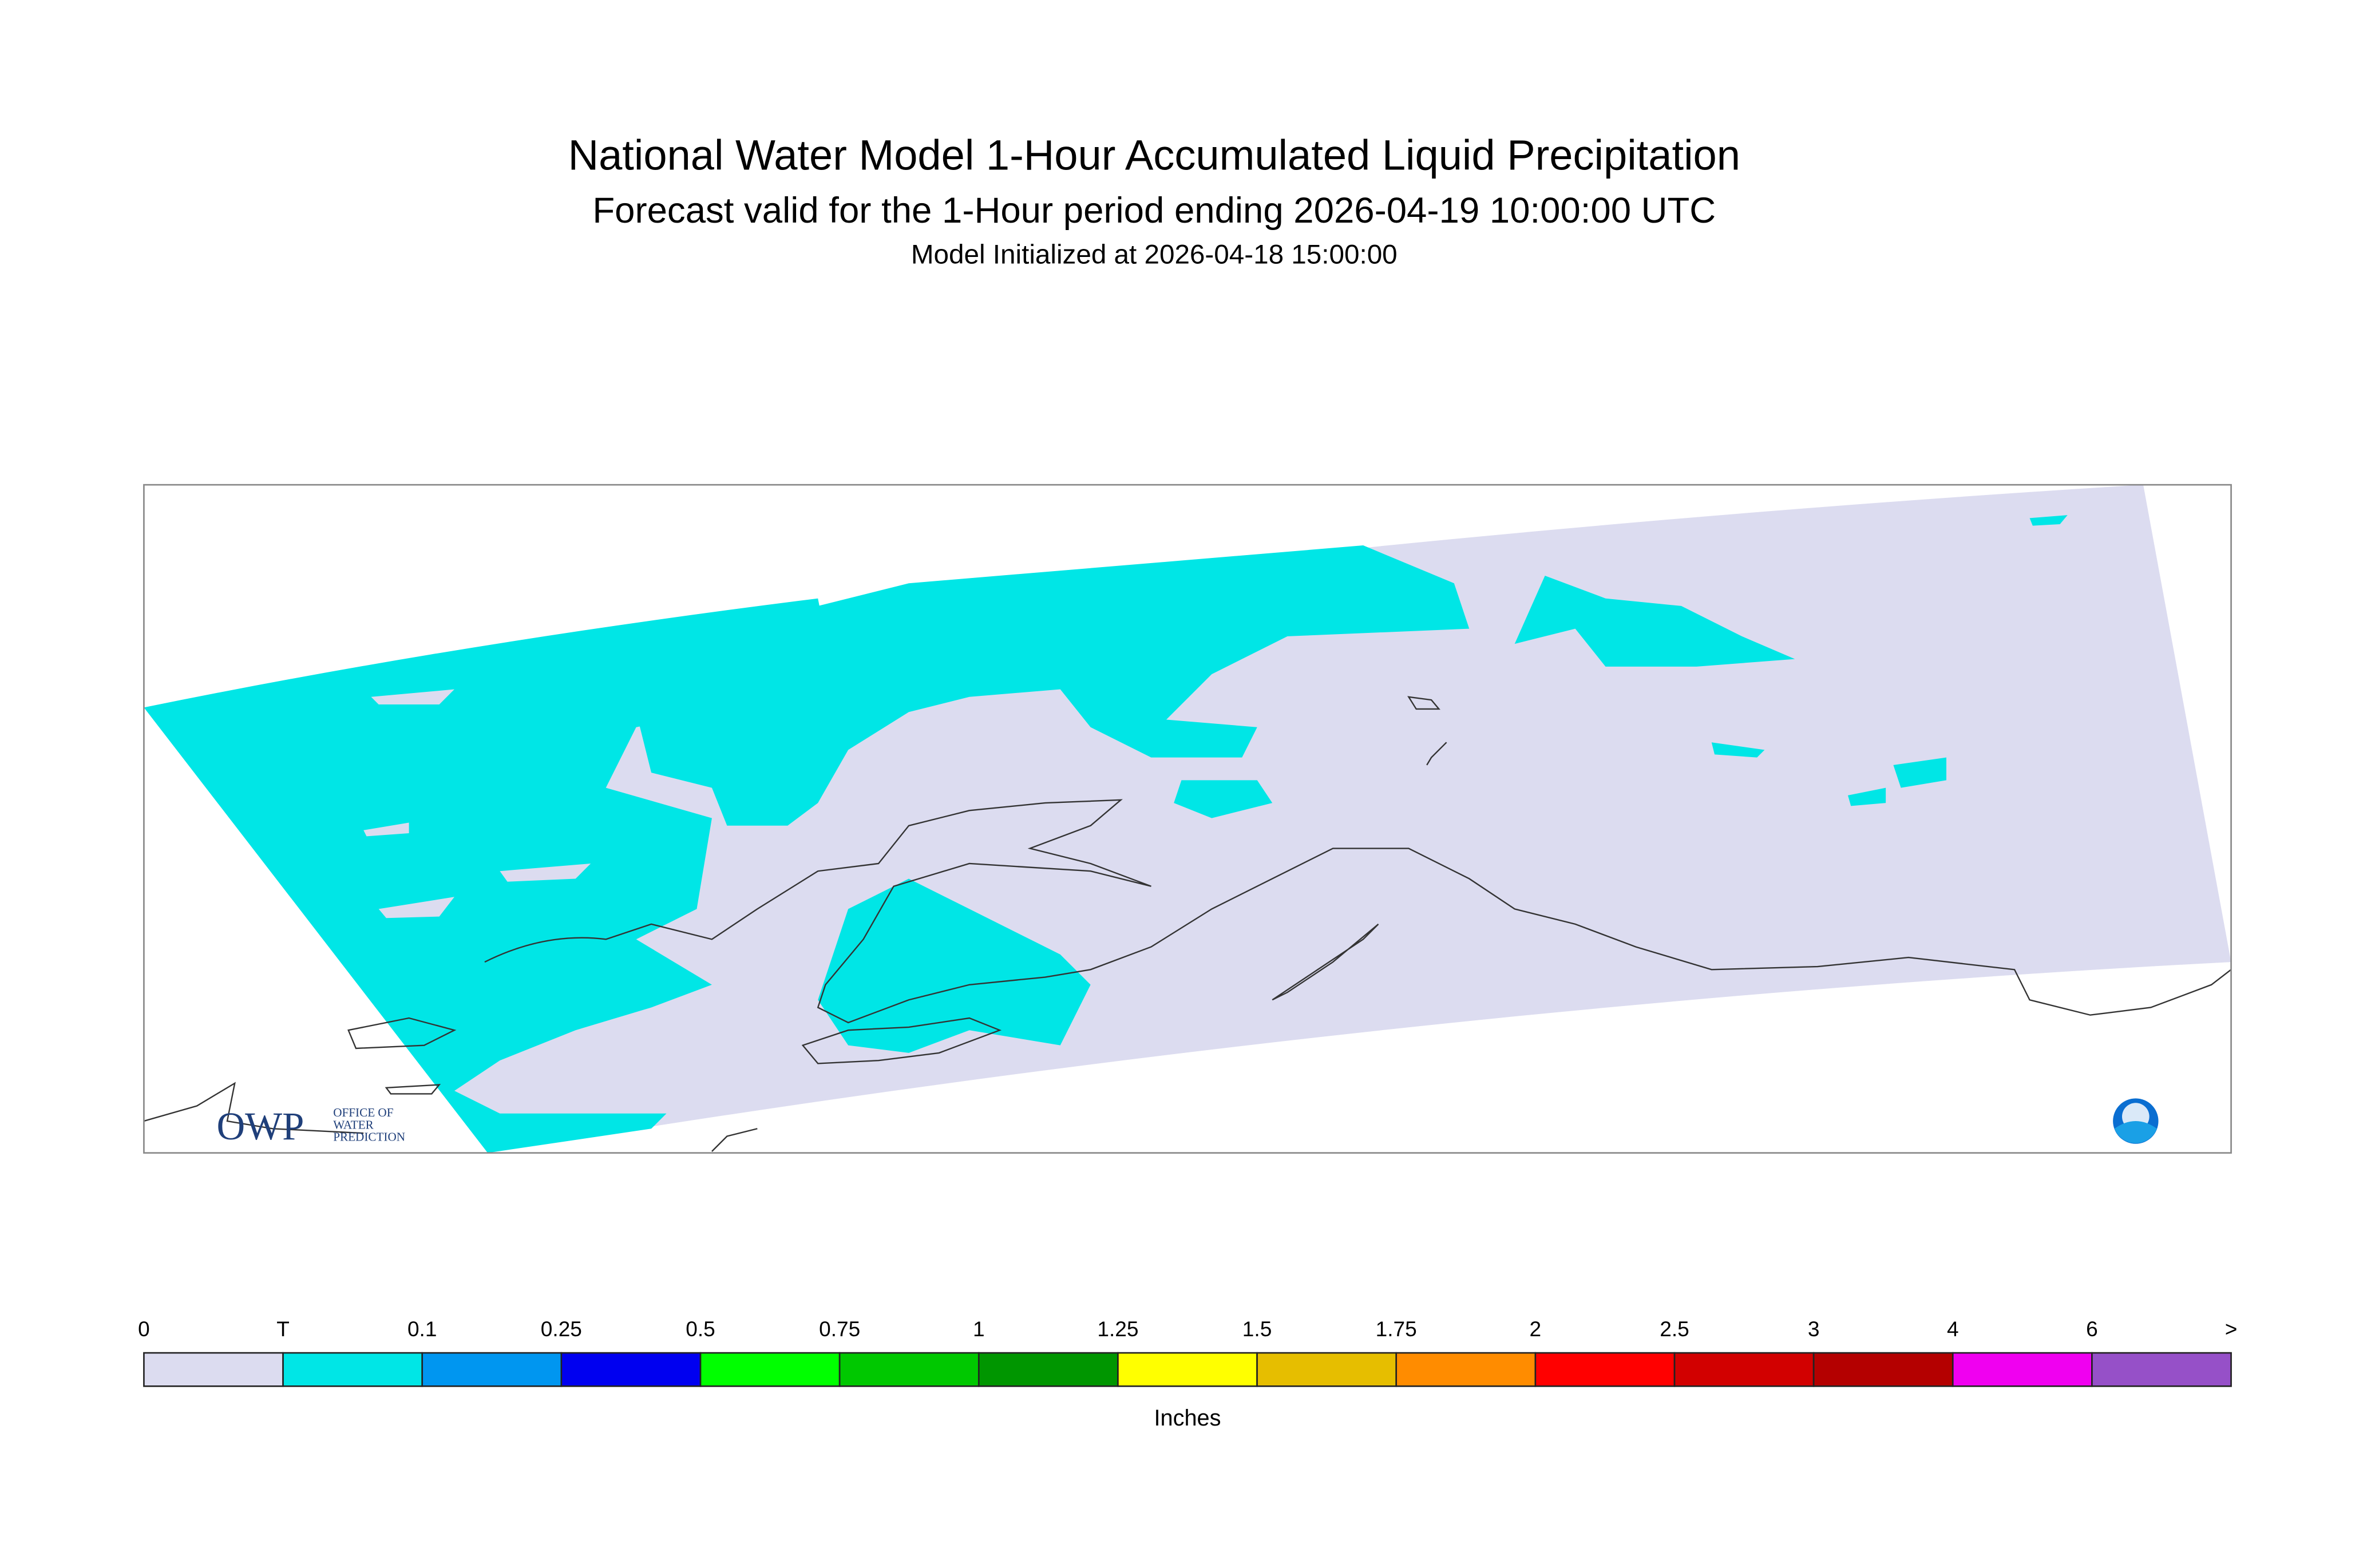 The image size is (2375, 1568). What do you see at coordinates (353, 1124) in the screenshot?
I see `logo-text: WATER` at bounding box center [353, 1124].